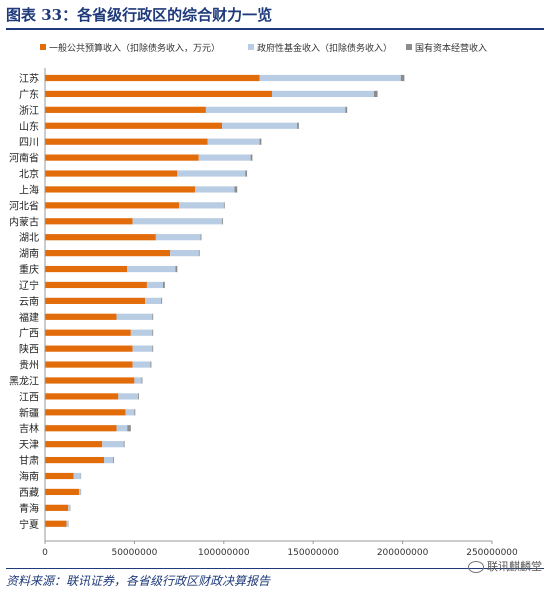 Image resolution: width=550 pixels, height=593 pixels. I want to click on category-label-16: 广西, so click(29, 334).